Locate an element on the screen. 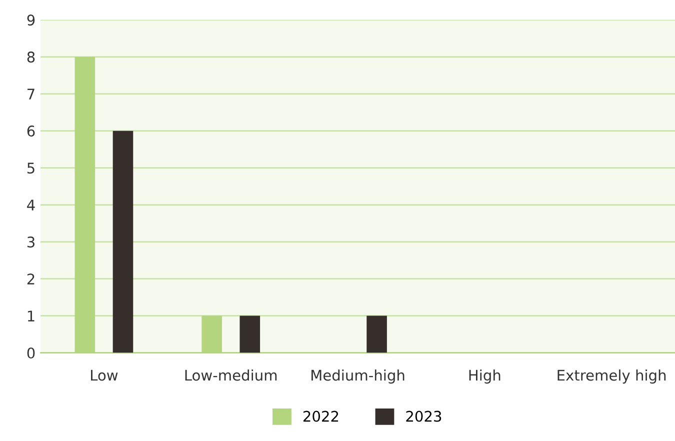  legend-label: 2022 is located at coordinates (320, 416).